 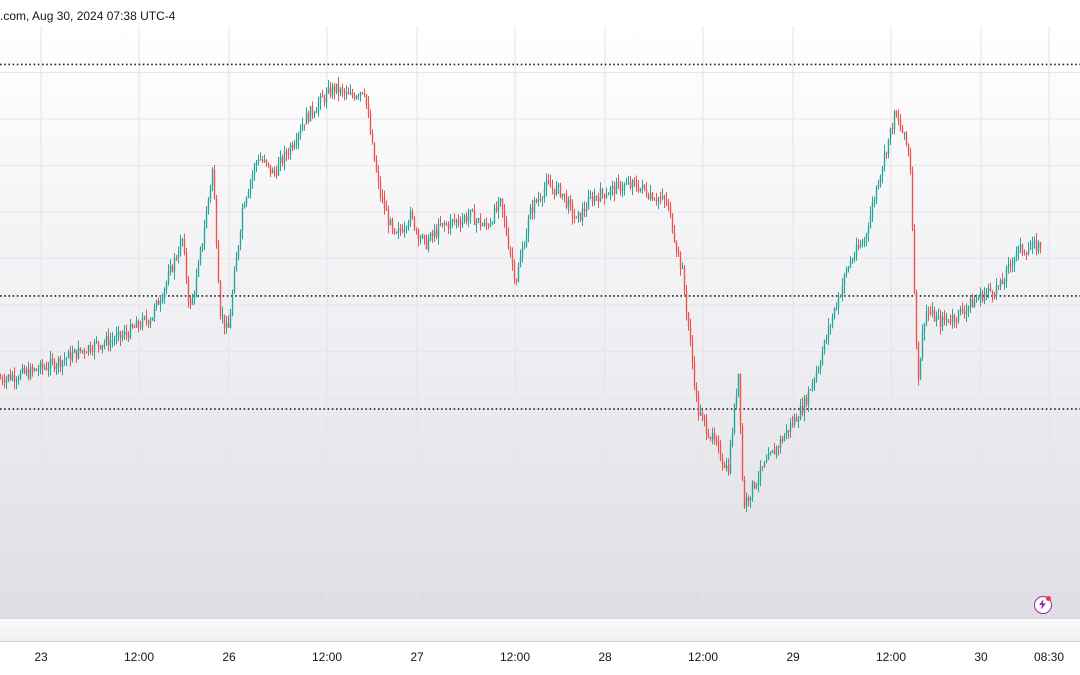 I want to click on lightning-bolt-glyph, so click(x=1042, y=604).